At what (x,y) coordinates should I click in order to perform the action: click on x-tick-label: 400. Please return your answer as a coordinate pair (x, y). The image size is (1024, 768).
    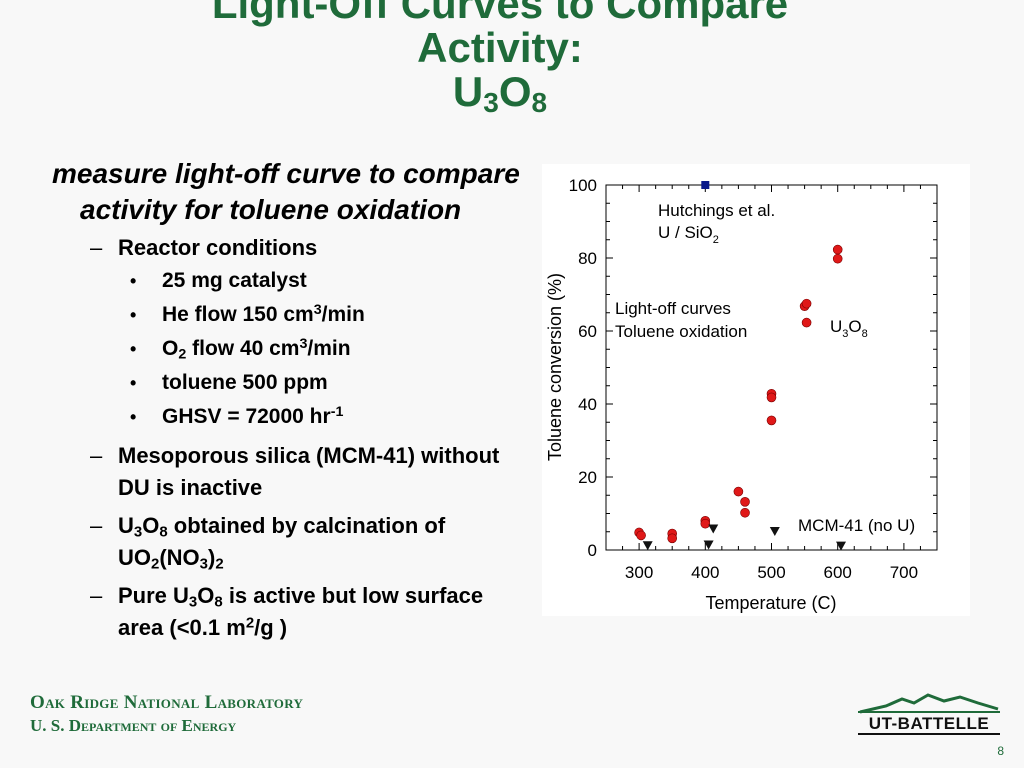
    Looking at the image, I should click on (705, 572).